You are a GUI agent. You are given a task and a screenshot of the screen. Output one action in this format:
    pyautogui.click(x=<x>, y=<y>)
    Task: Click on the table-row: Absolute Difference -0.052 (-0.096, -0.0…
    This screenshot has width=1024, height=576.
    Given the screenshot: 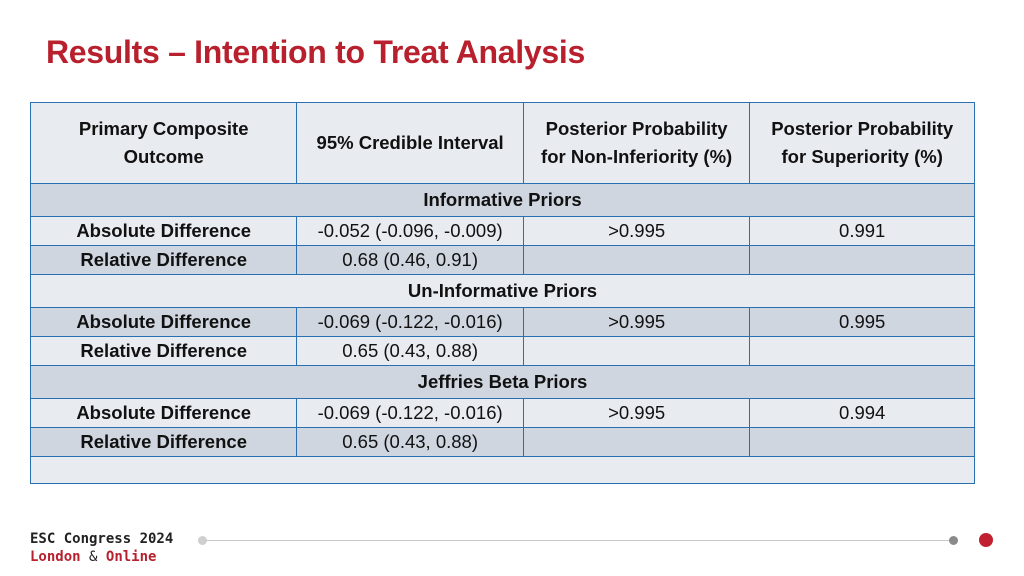 What is the action you would take?
    pyautogui.click(x=502, y=231)
    